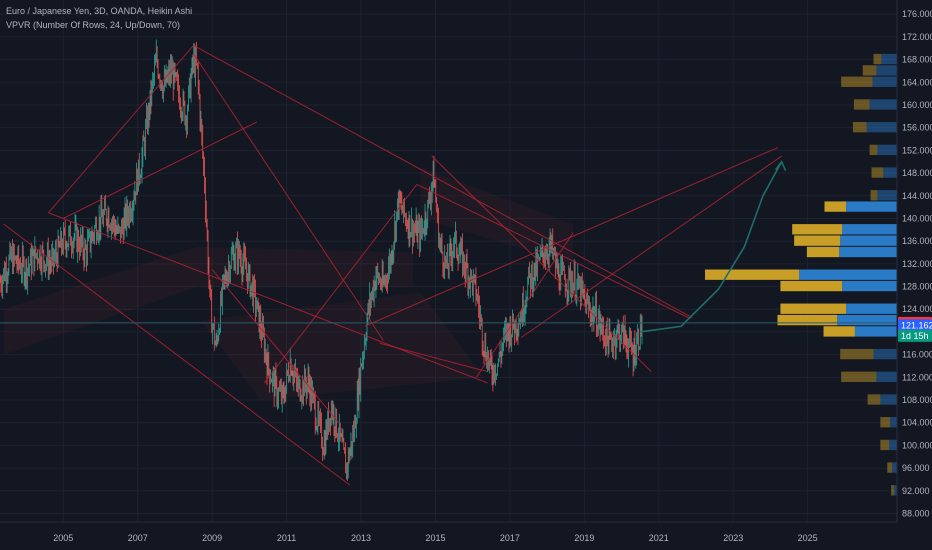 The height and width of the screenshot is (550, 932). I want to click on price-tick-label: 140.000, so click(917, 218).